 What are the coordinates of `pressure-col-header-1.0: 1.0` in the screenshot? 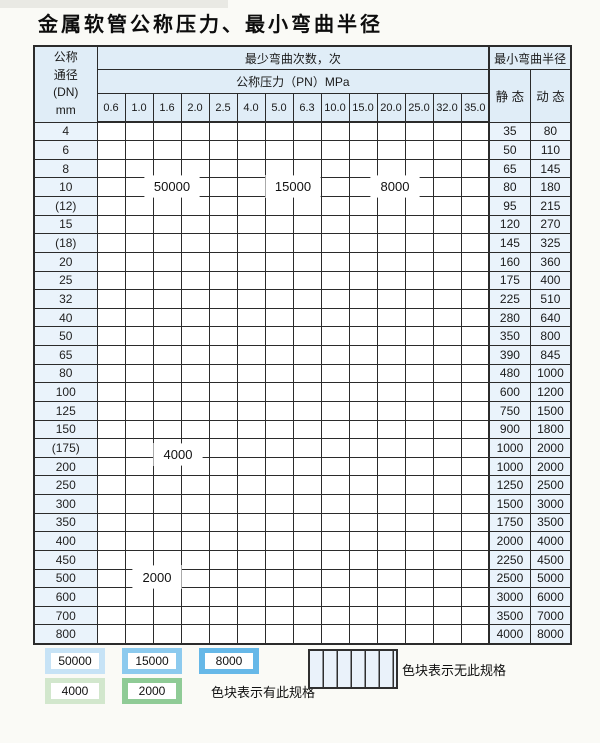 It's located at (139, 108).